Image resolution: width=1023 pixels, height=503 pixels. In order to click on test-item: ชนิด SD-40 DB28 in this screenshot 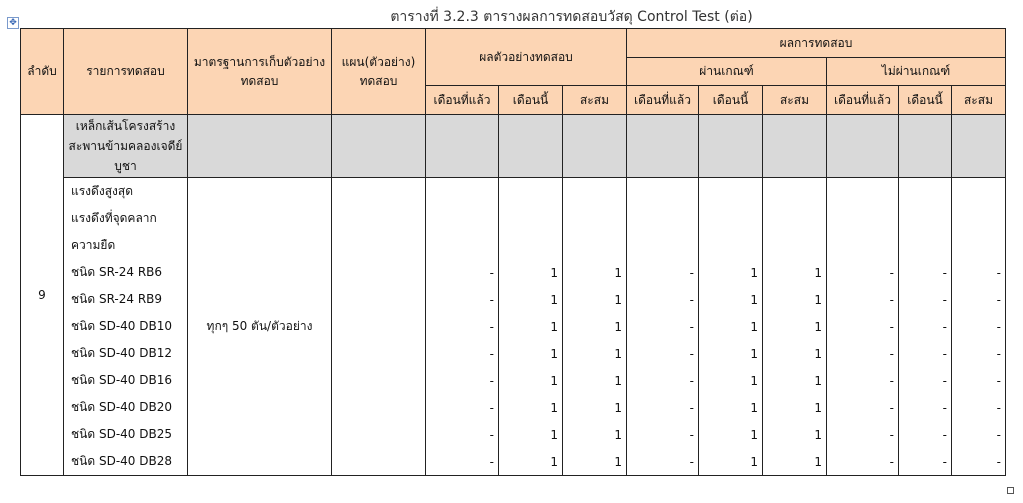, I will do `click(125, 462)`.